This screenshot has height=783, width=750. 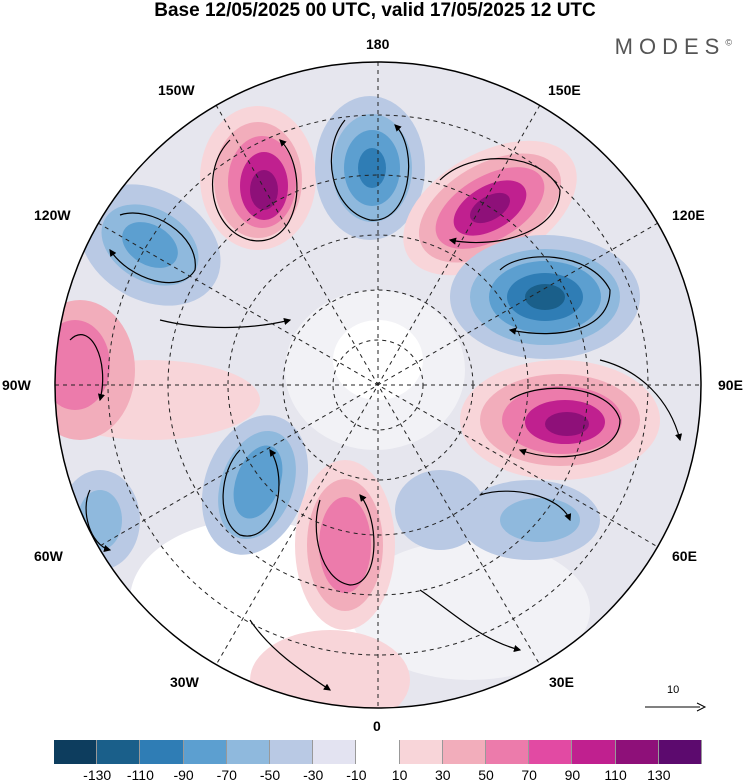 What do you see at coordinates (48, 556) in the screenshot?
I see `lon-label-60w: 60W` at bounding box center [48, 556].